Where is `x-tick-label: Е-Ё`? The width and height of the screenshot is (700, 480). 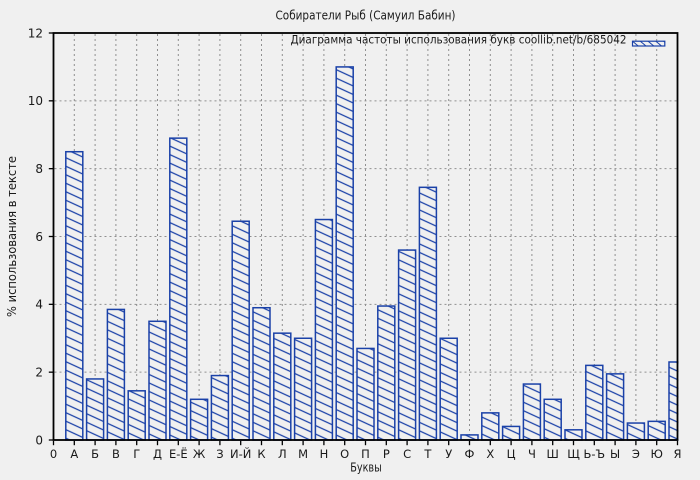 x-tick-label: Е-Ё is located at coordinates (178, 453).